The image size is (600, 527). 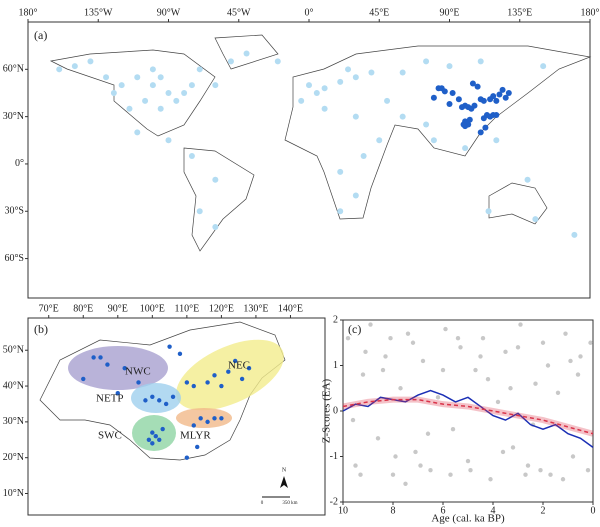 I want to click on x-tick-label: 0, so click(x=593, y=510).